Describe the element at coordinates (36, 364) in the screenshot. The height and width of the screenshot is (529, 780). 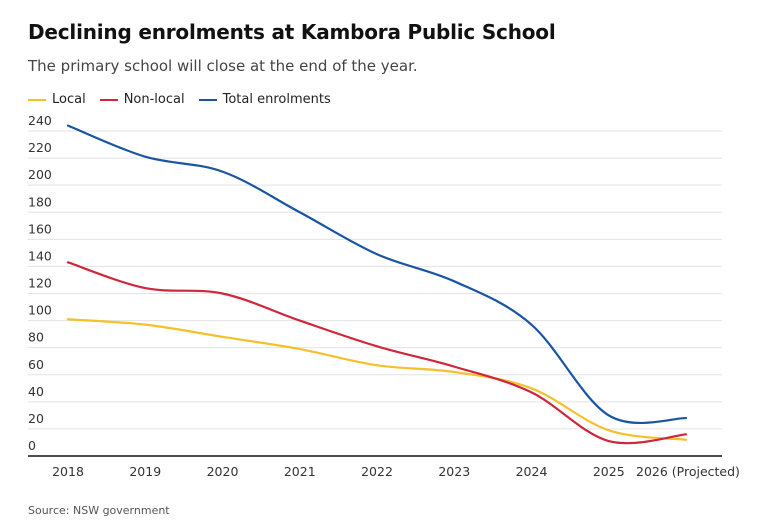
I see `y-tick-label-60: 60` at that location.